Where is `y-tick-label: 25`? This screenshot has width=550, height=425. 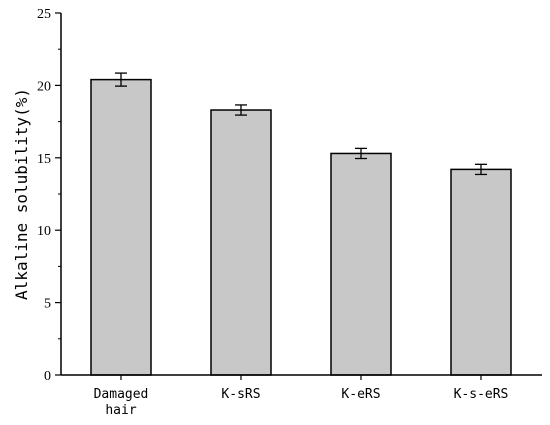
y-tick-label: 25 is located at coordinates (44, 14).